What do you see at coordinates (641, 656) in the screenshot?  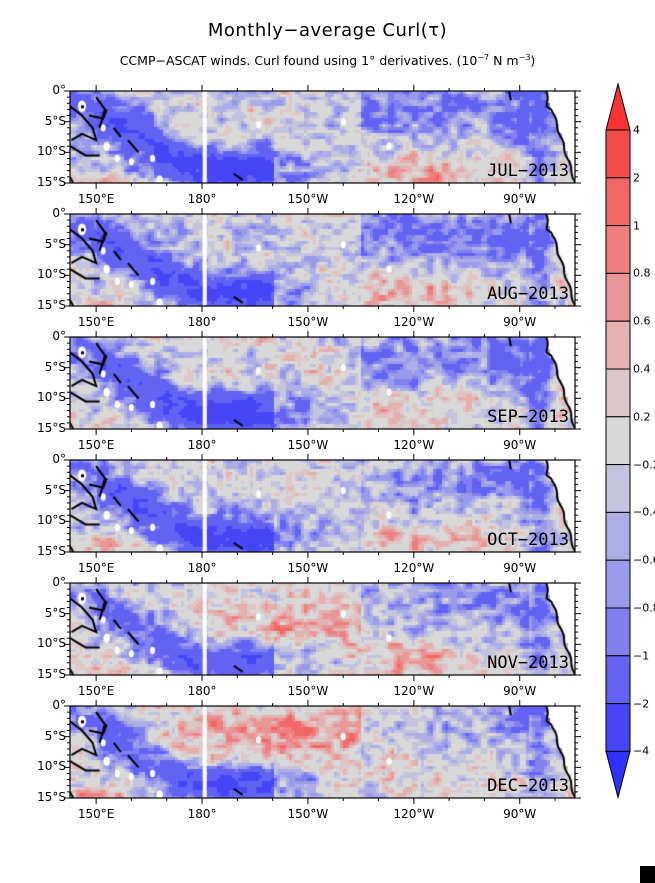 I see `colorbar-label: −1` at bounding box center [641, 656].